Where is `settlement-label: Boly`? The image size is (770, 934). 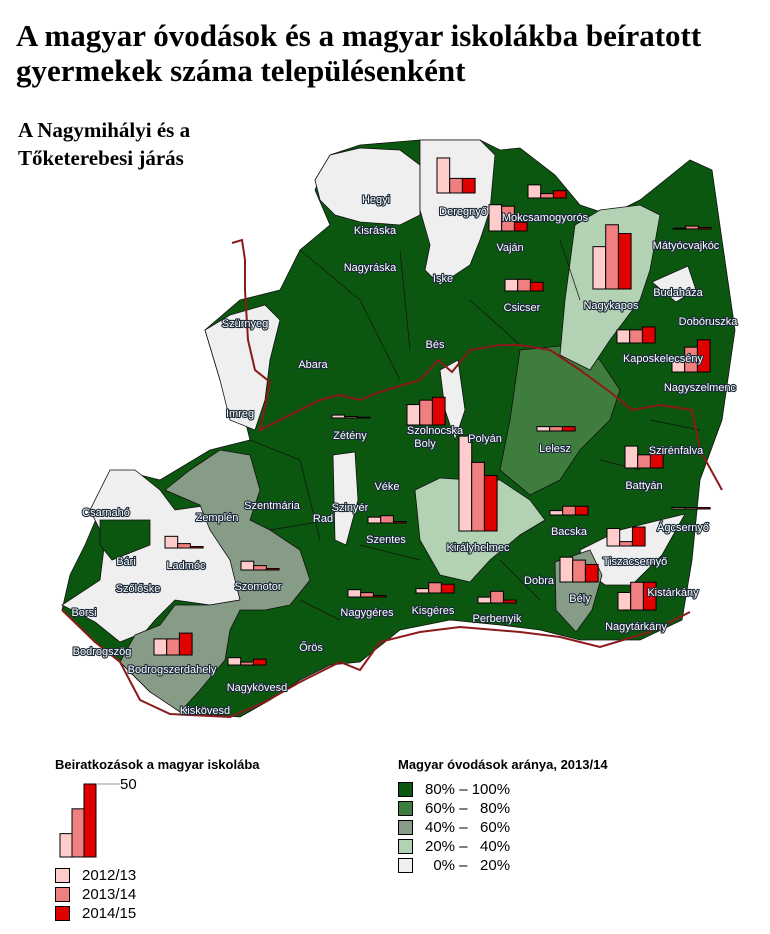
settlement-label: Boly is located at coordinates (425, 444).